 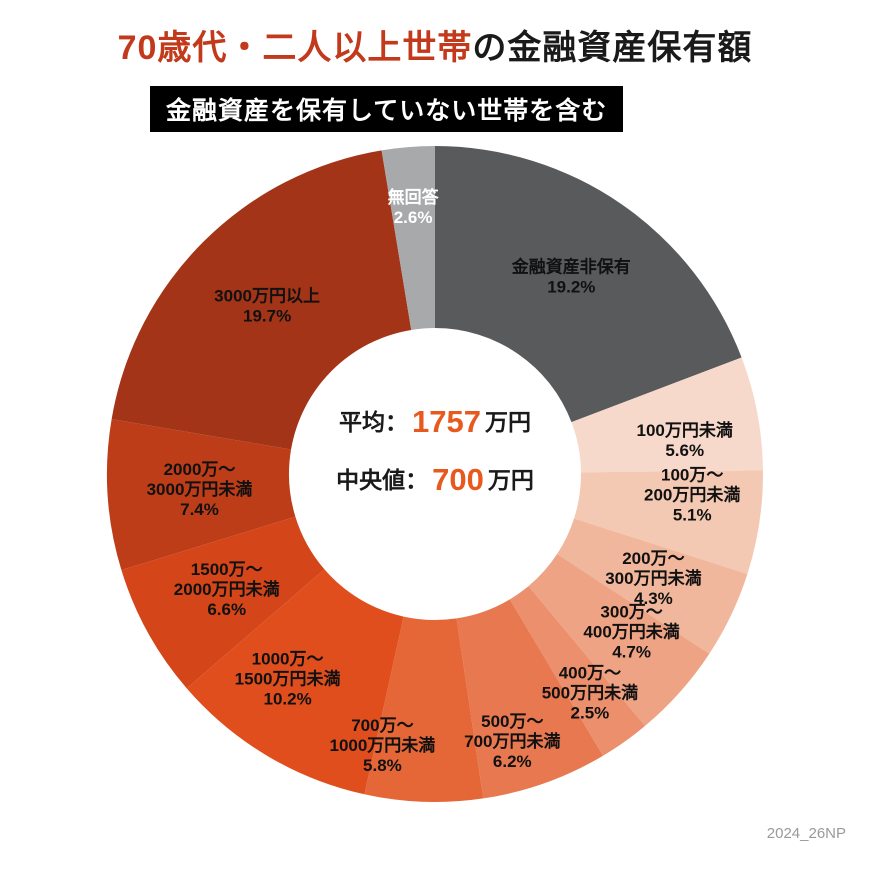 I want to click on slice-label-6: 500万〜 700万円未満 6.2%, so click(x=512, y=741).